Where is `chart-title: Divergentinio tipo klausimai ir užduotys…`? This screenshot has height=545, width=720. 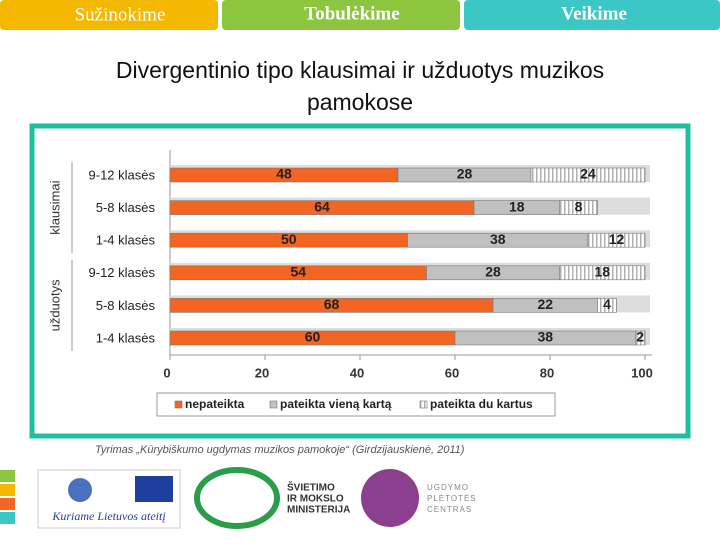
chart-title: Divergentinio tipo klausimai ir užduotys… is located at coordinates (360, 86).